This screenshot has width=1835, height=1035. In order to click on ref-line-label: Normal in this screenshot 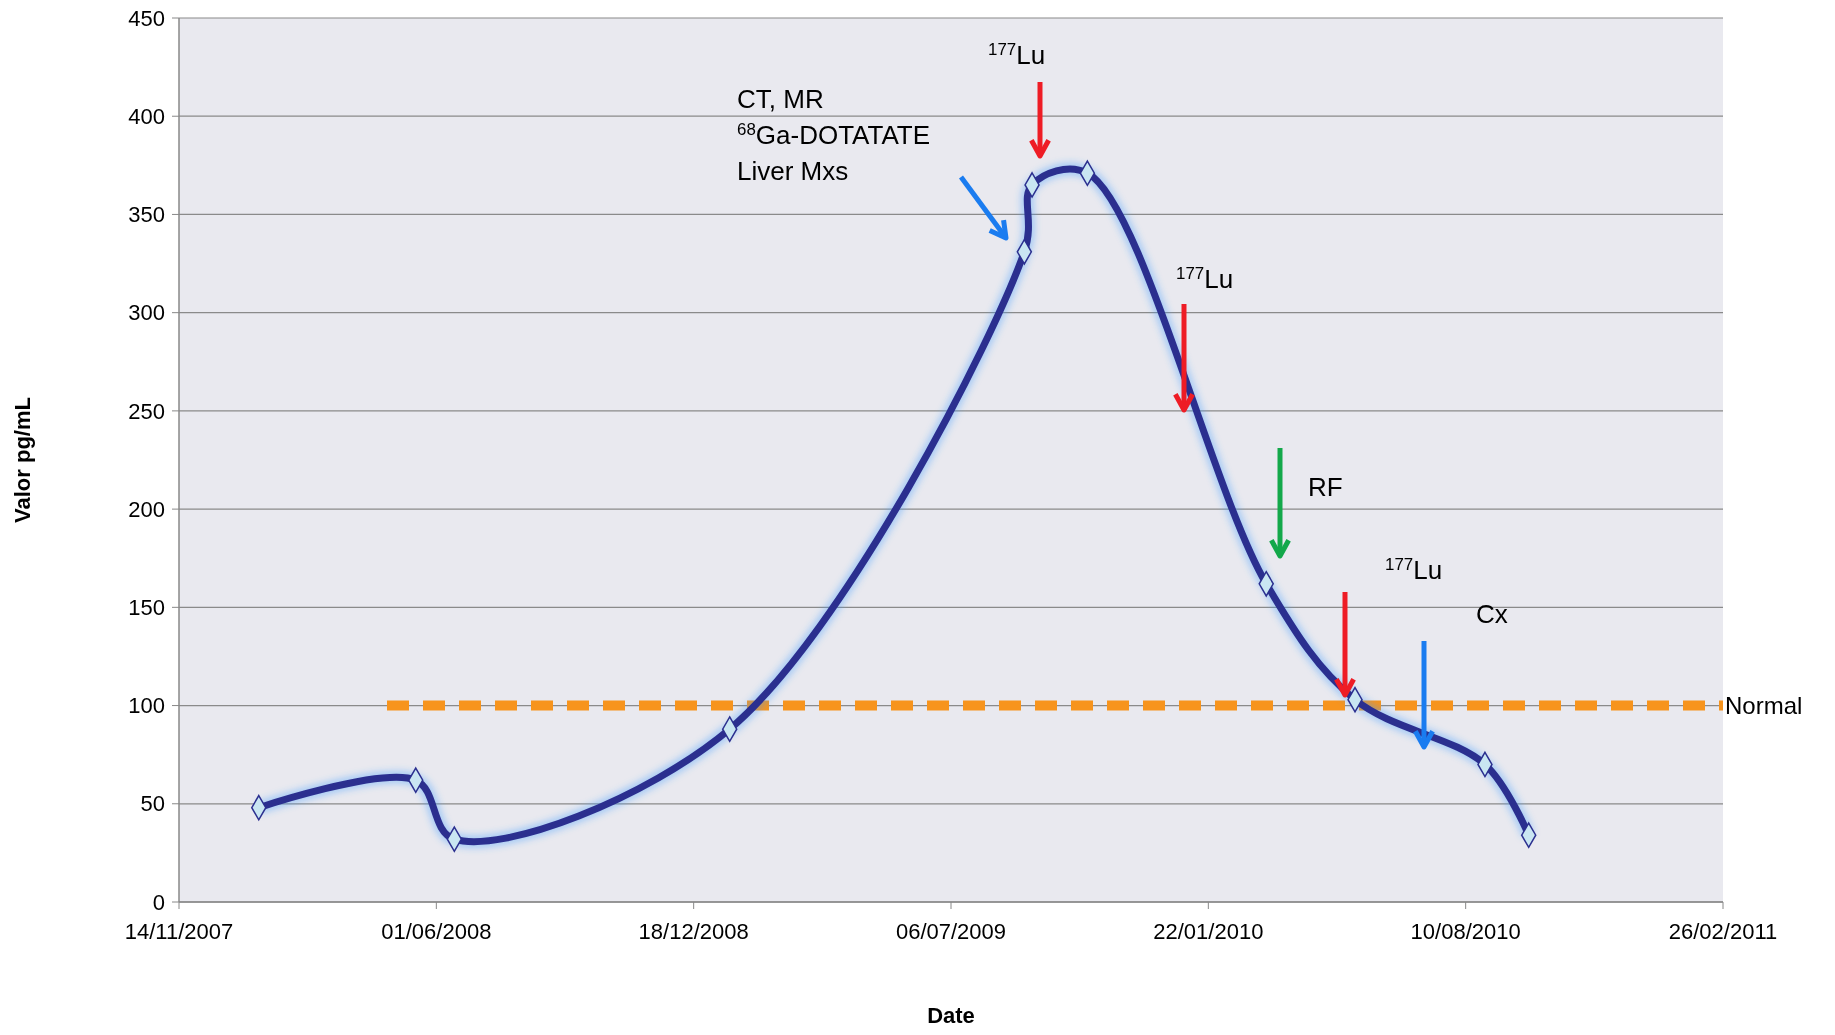, I will do `click(1764, 705)`.